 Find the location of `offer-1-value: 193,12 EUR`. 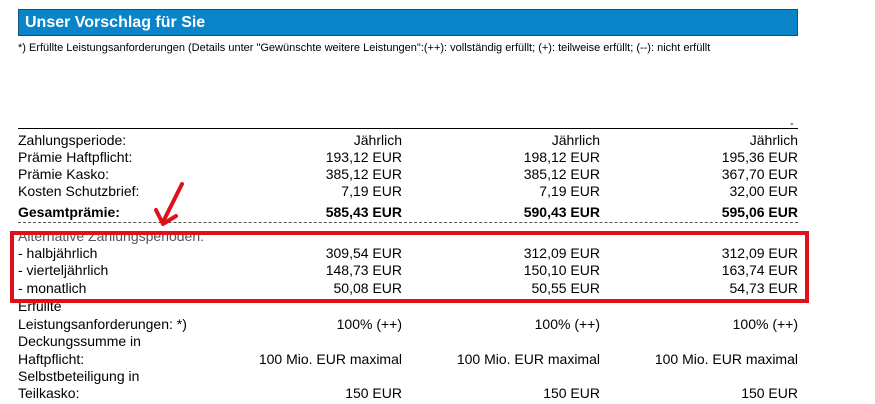

offer-1-value: 193,12 EUR is located at coordinates (363, 157).